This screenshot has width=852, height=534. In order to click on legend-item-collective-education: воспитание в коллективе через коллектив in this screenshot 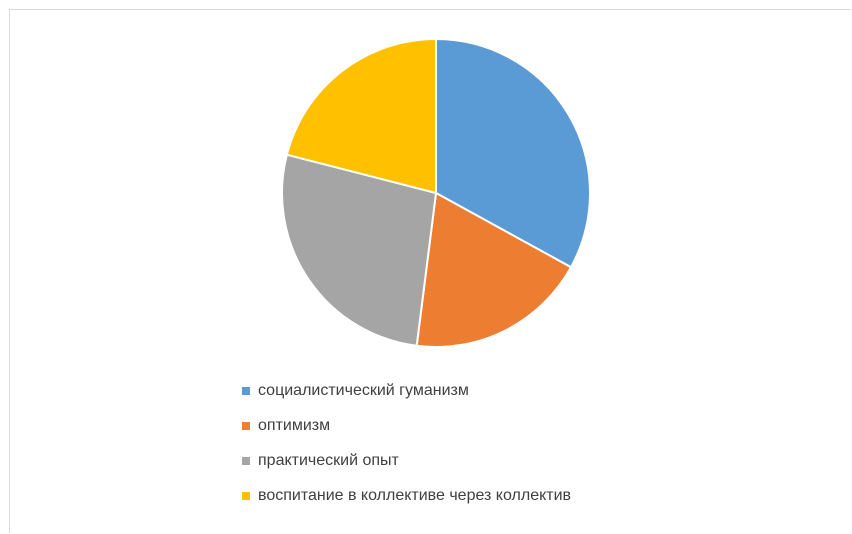, I will do `click(492, 496)`.